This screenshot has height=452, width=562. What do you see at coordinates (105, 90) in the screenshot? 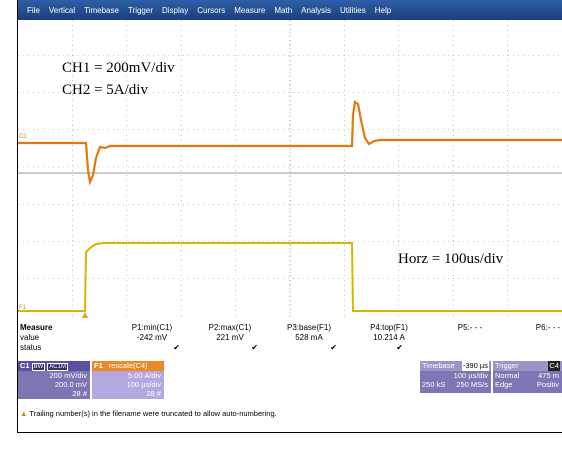
I see `annotation: CH2 = 5A/div` at bounding box center [105, 90].